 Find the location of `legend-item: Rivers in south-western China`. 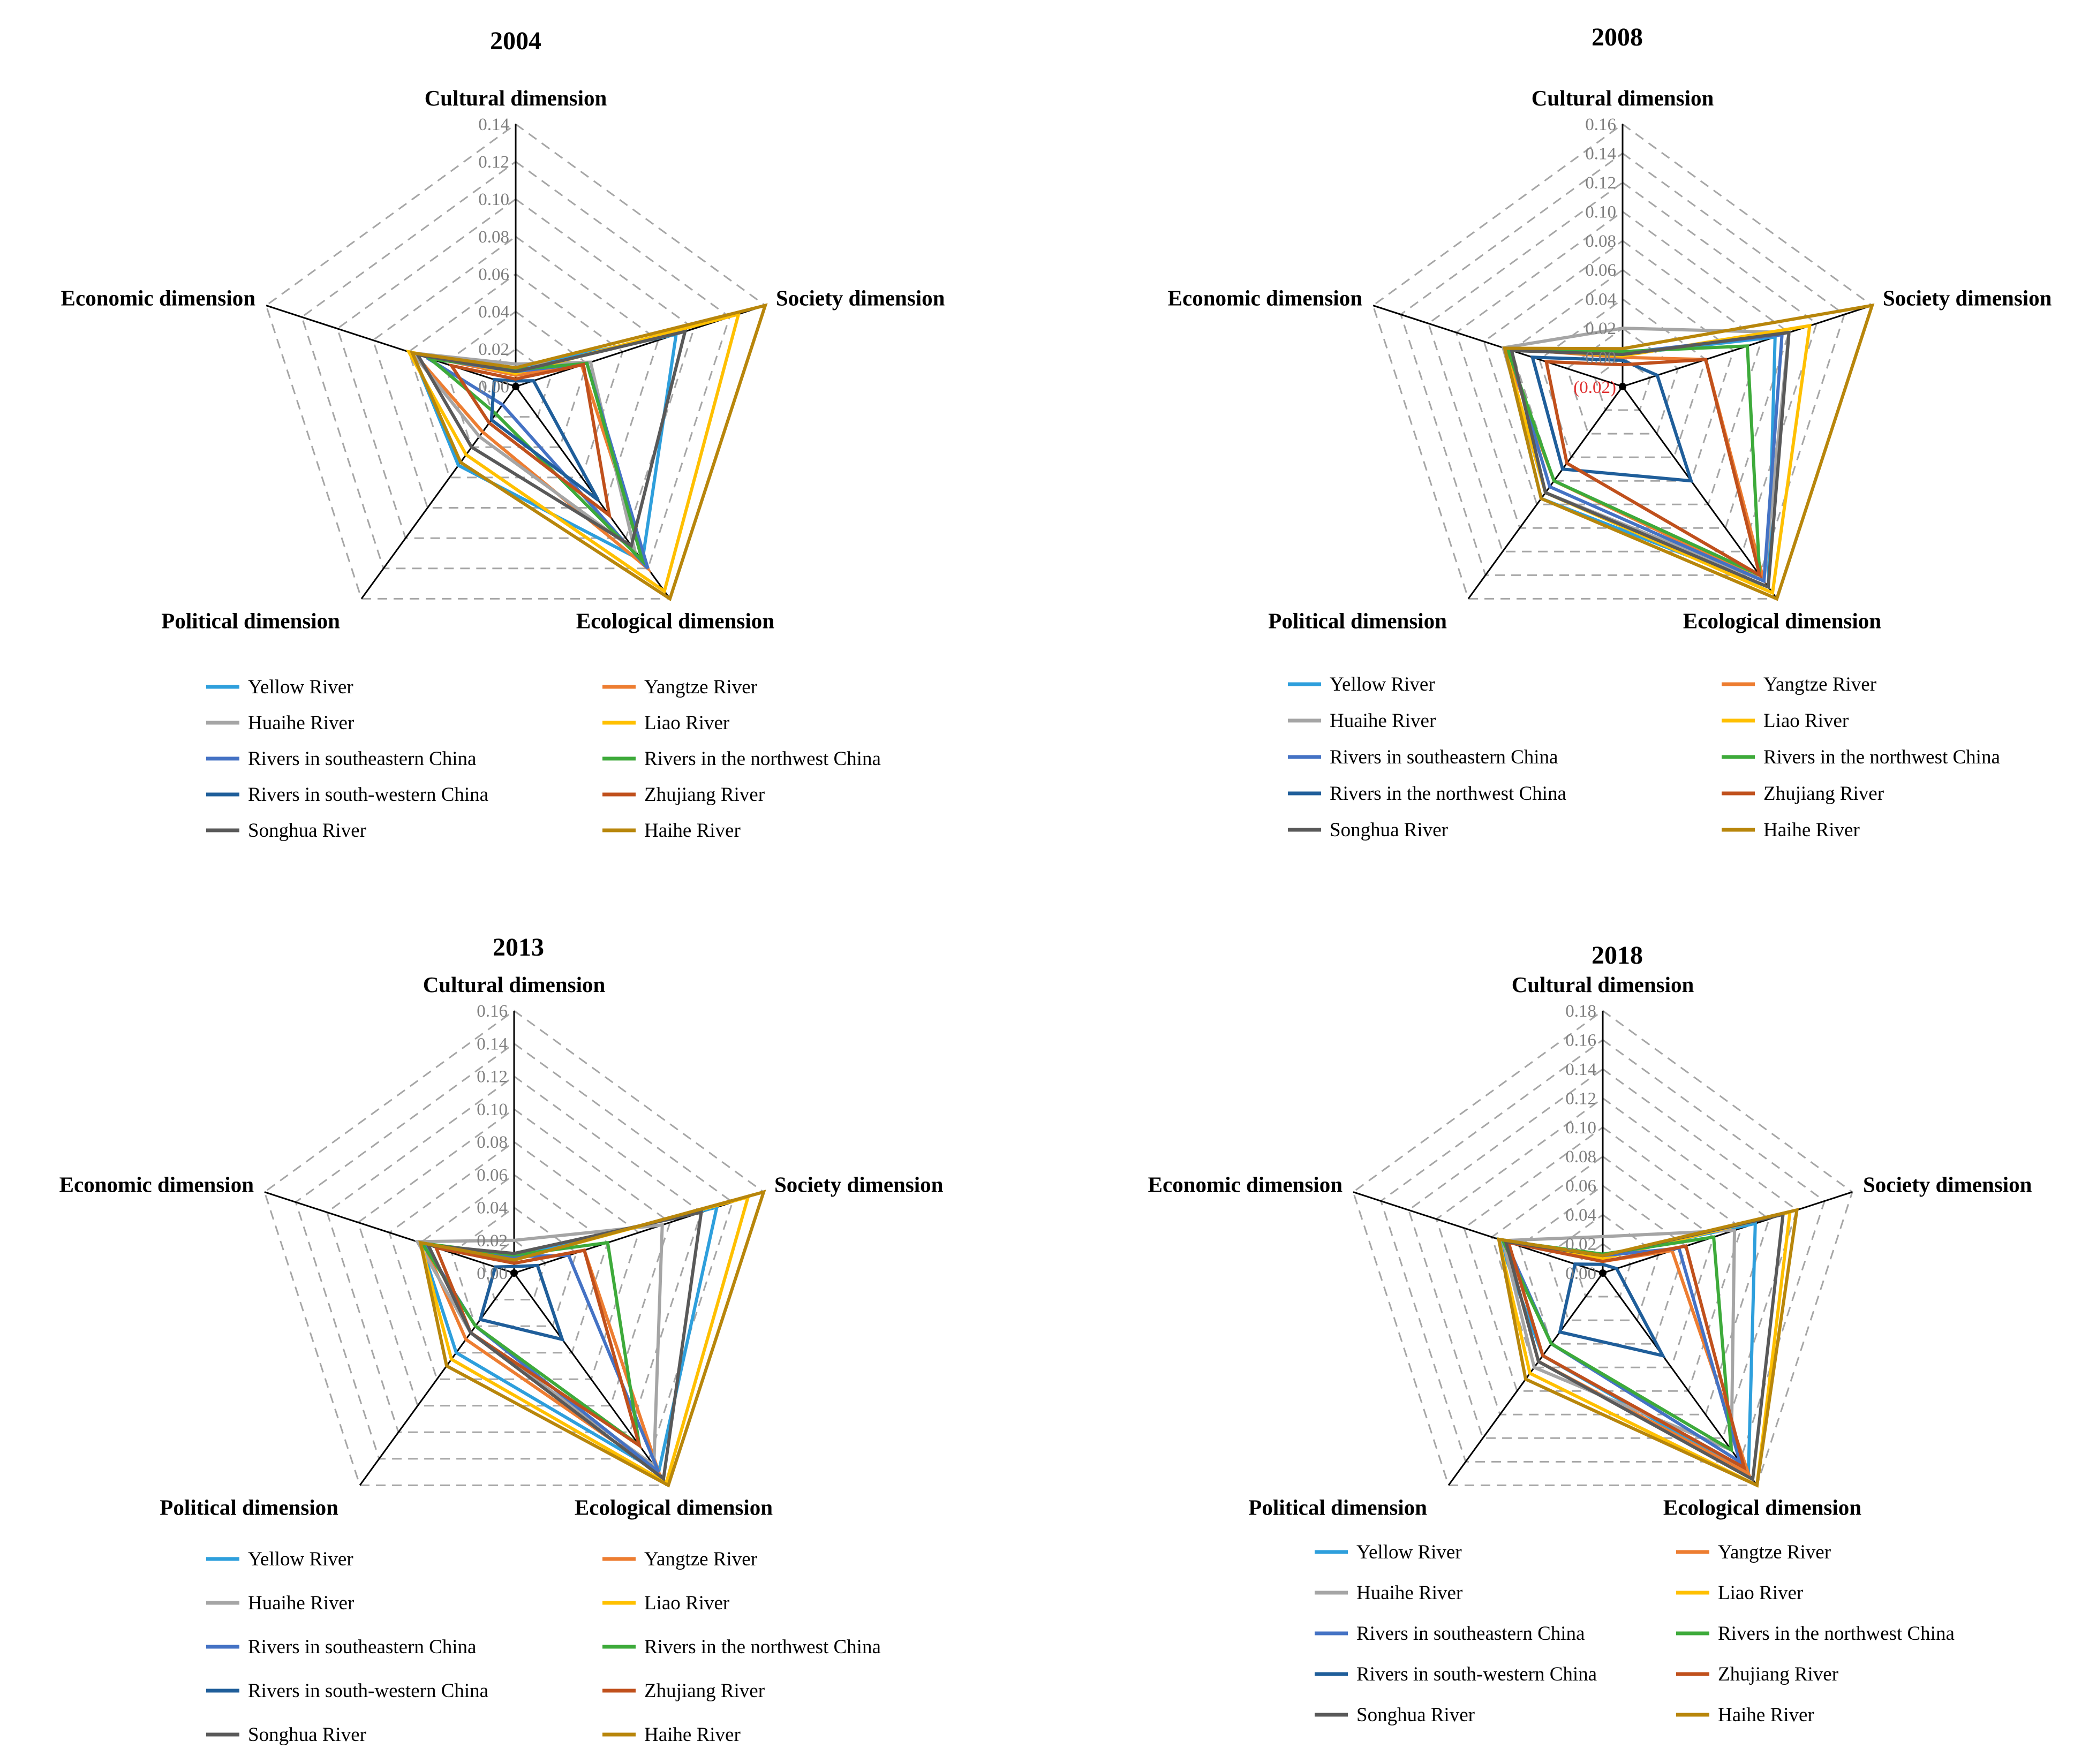

legend-item: Rivers in south-western China is located at coordinates (347, 795).